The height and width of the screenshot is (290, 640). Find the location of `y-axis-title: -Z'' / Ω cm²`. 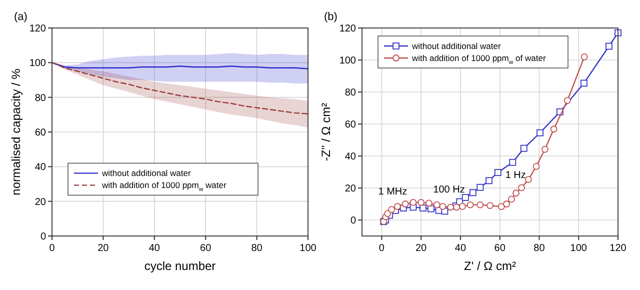

y-axis-title: -Z'' / Ω cm² is located at coordinates (326, 132).